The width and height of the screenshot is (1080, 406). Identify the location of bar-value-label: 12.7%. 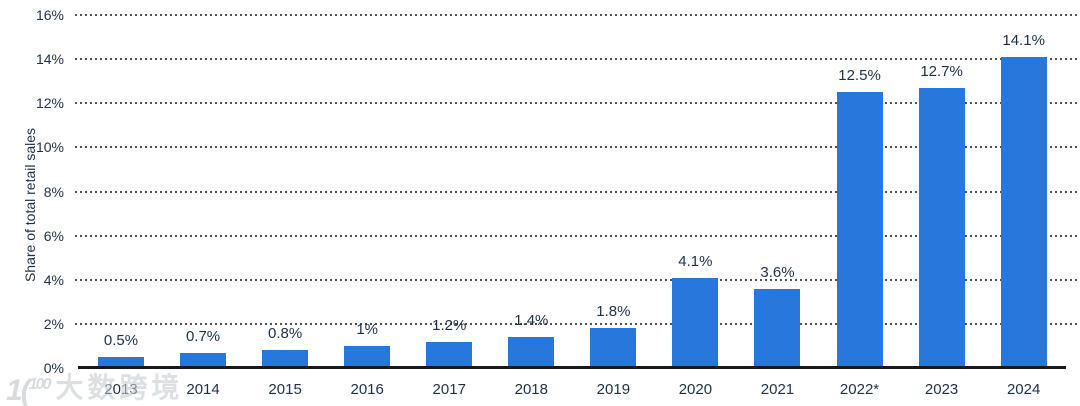
(941, 71).